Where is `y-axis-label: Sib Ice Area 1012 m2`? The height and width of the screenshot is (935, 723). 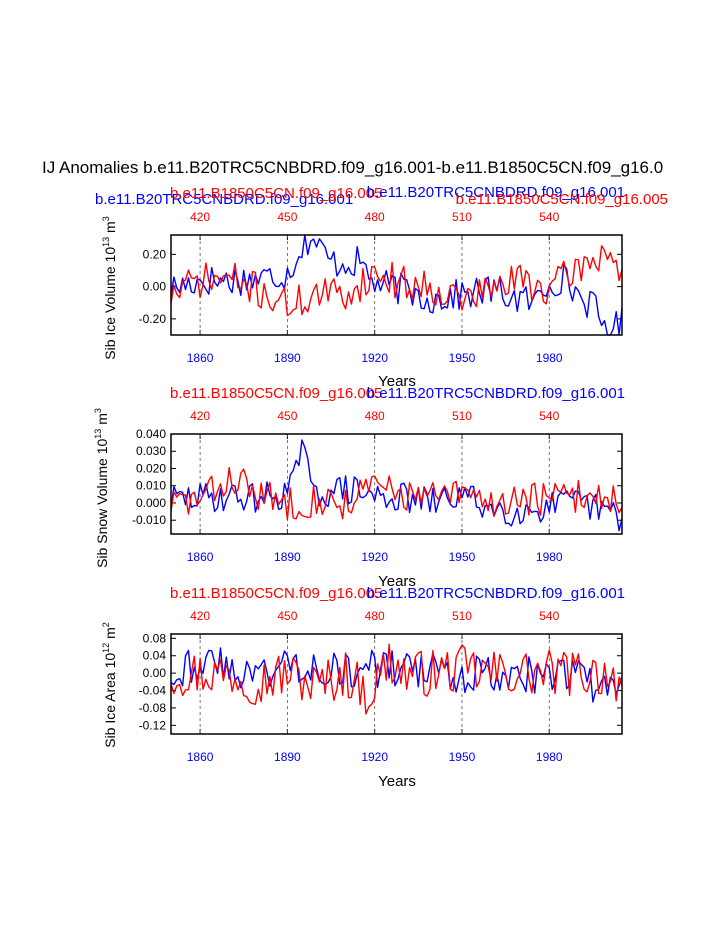
y-axis-label: Sib Ice Area 1012 m2 is located at coordinates (109, 685).